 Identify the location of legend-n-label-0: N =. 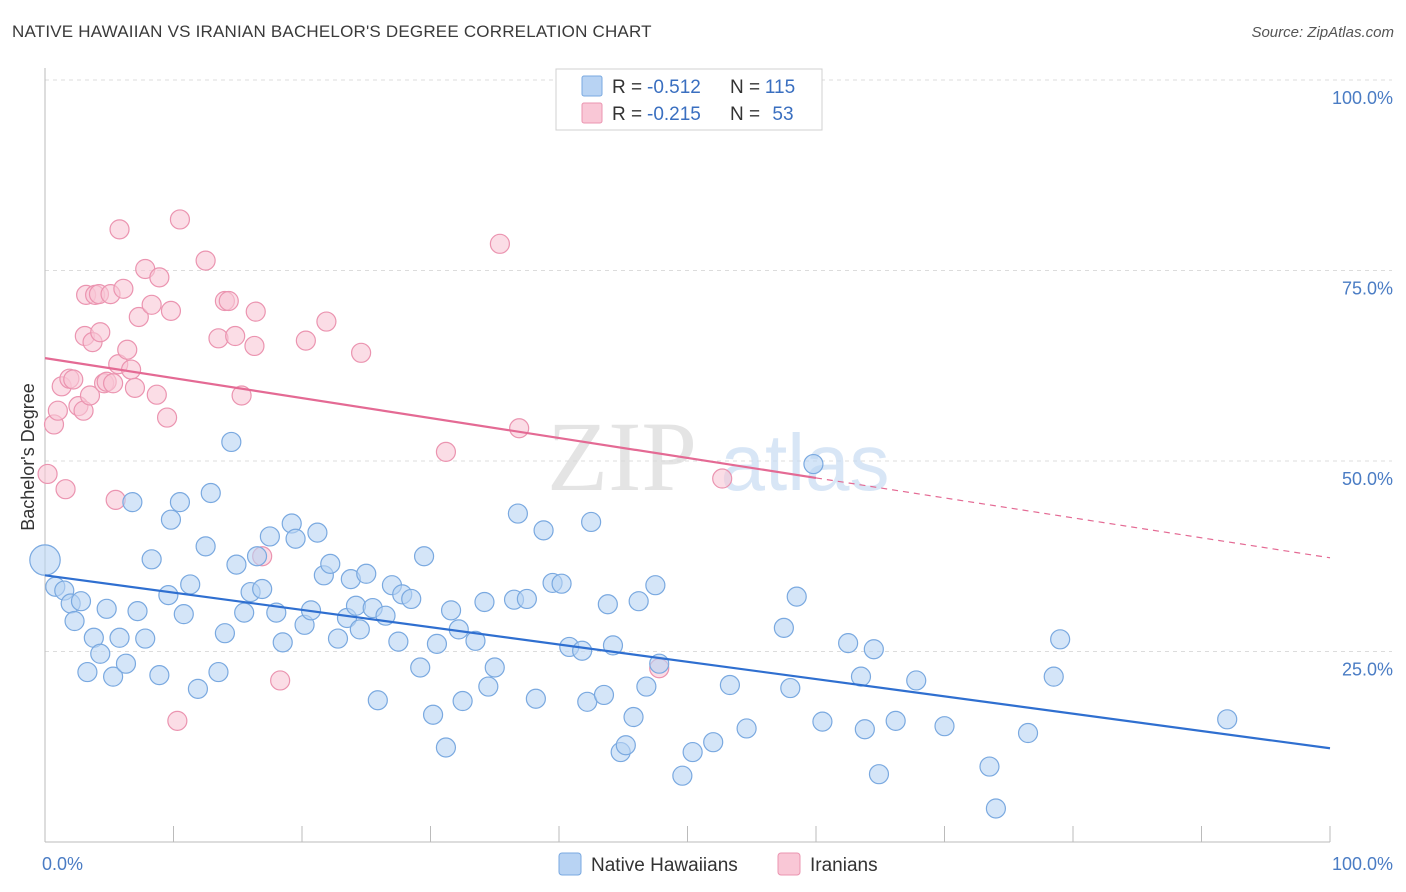
(745, 87).